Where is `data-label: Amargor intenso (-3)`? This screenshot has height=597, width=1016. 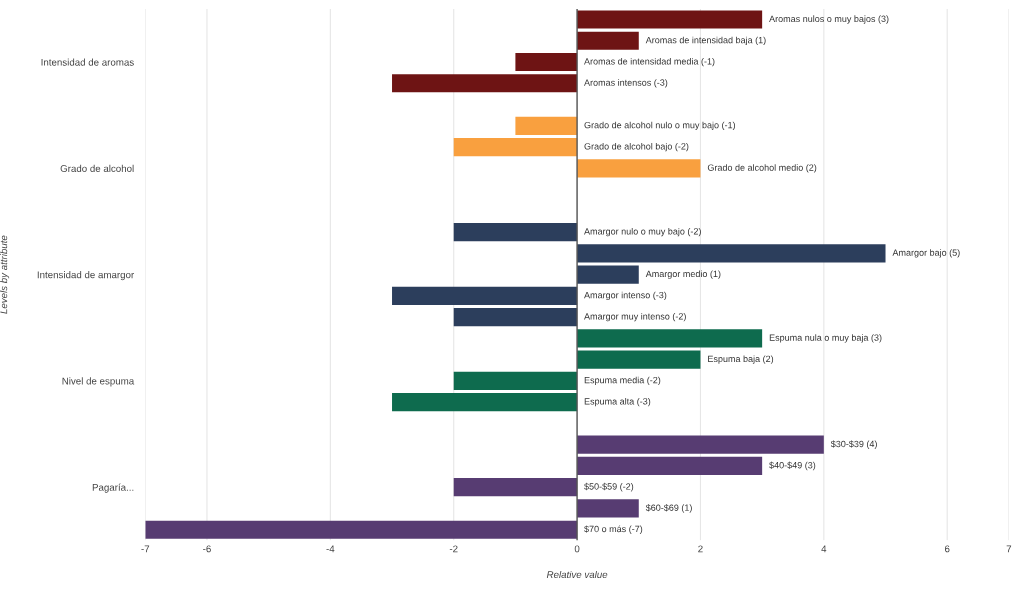 data-label: Amargor intenso (-3) is located at coordinates (625, 296).